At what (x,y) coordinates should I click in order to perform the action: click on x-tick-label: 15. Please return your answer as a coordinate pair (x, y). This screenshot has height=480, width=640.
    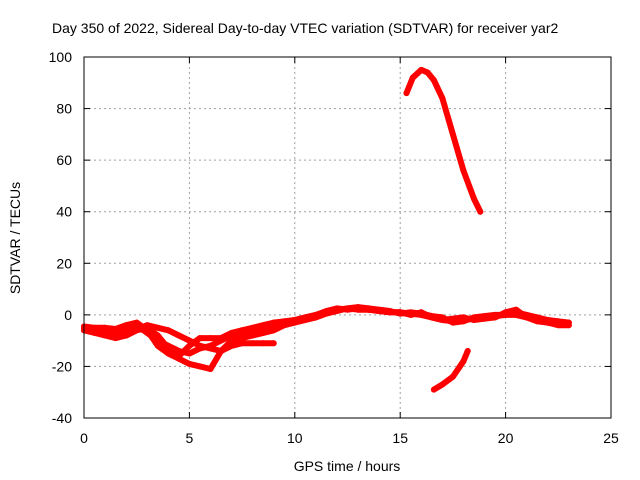
    Looking at the image, I should click on (400, 438).